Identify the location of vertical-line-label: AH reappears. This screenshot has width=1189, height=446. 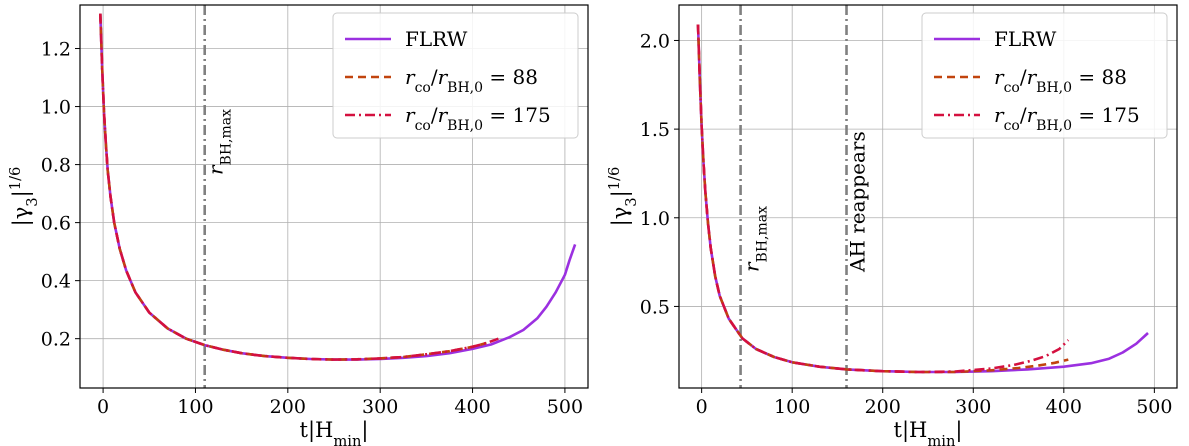
(858, 202).